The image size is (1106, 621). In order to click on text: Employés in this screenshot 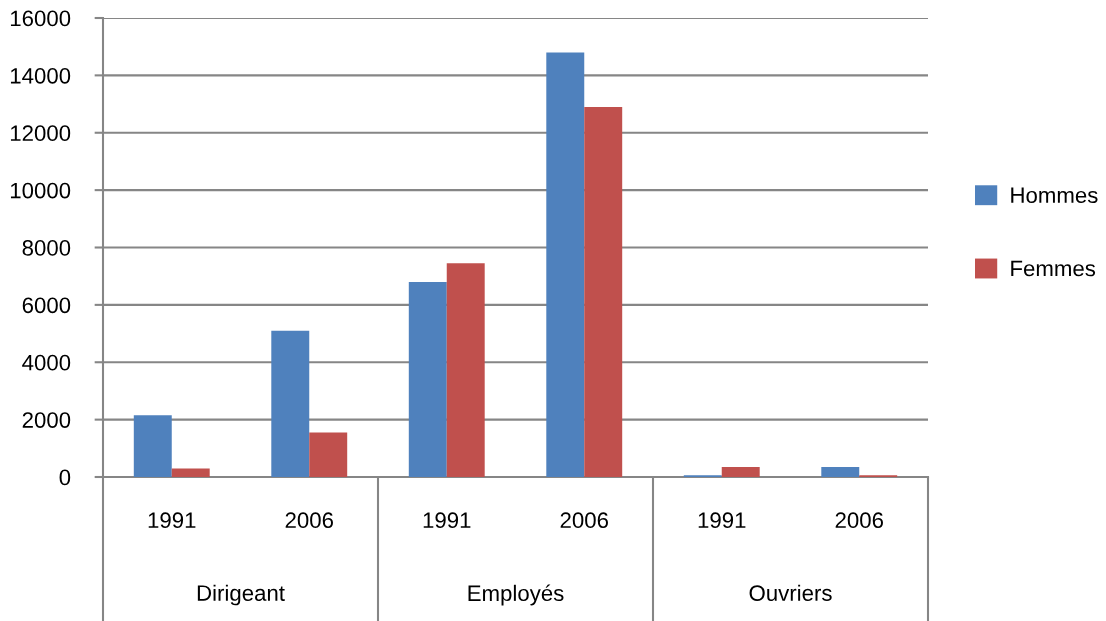, I will do `click(516, 595)`.